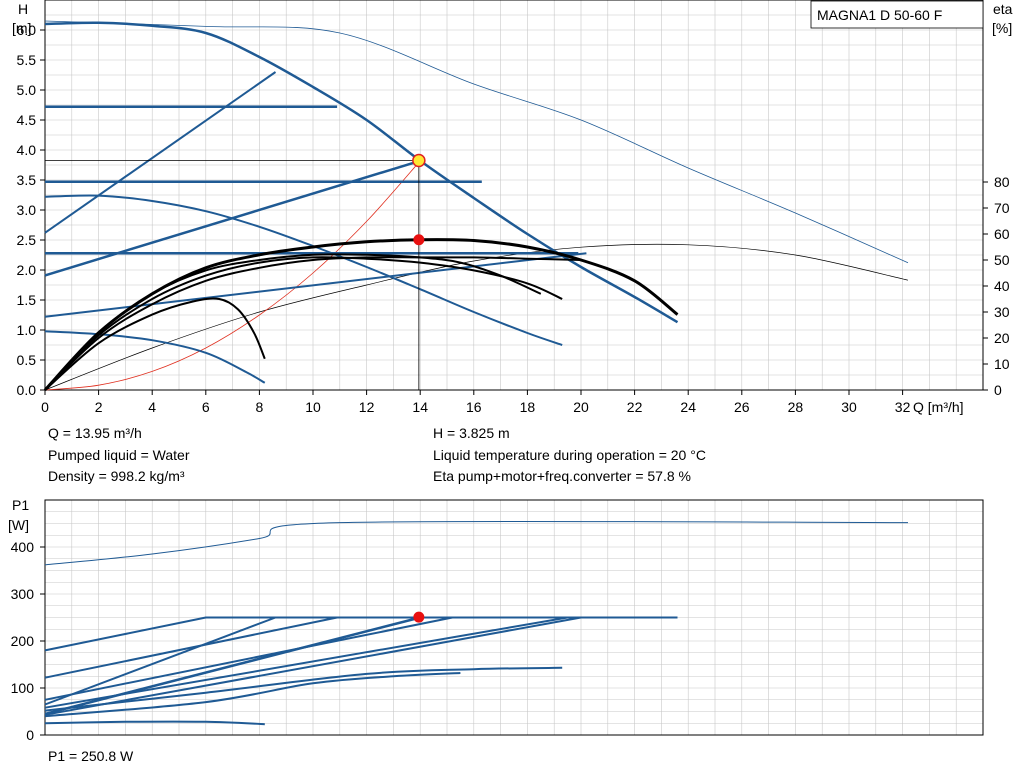 This screenshot has width=1024, height=781. What do you see at coordinates (313, 407) in the screenshot?
I see `x-tick-label: 10` at bounding box center [313, 407].